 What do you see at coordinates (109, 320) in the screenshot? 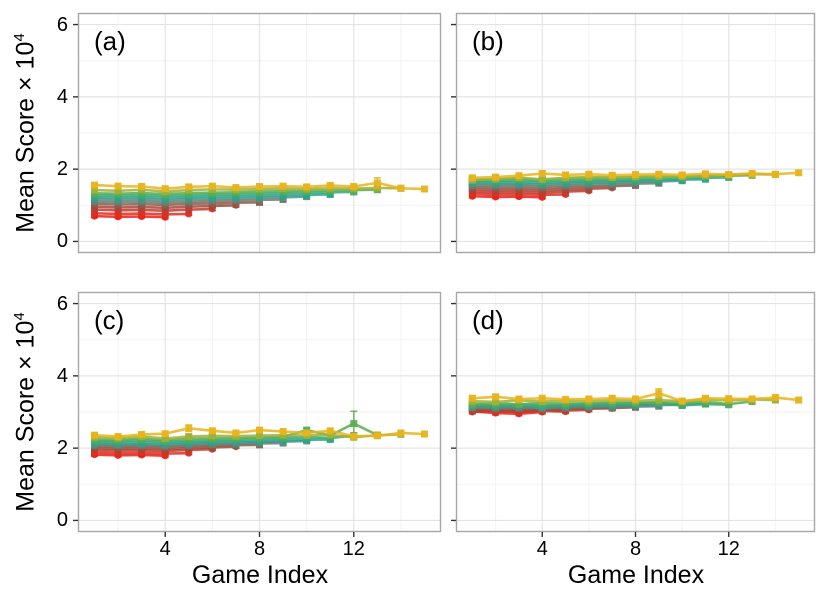
I see `panel-label: (c)` at bounding box center [109, 320].